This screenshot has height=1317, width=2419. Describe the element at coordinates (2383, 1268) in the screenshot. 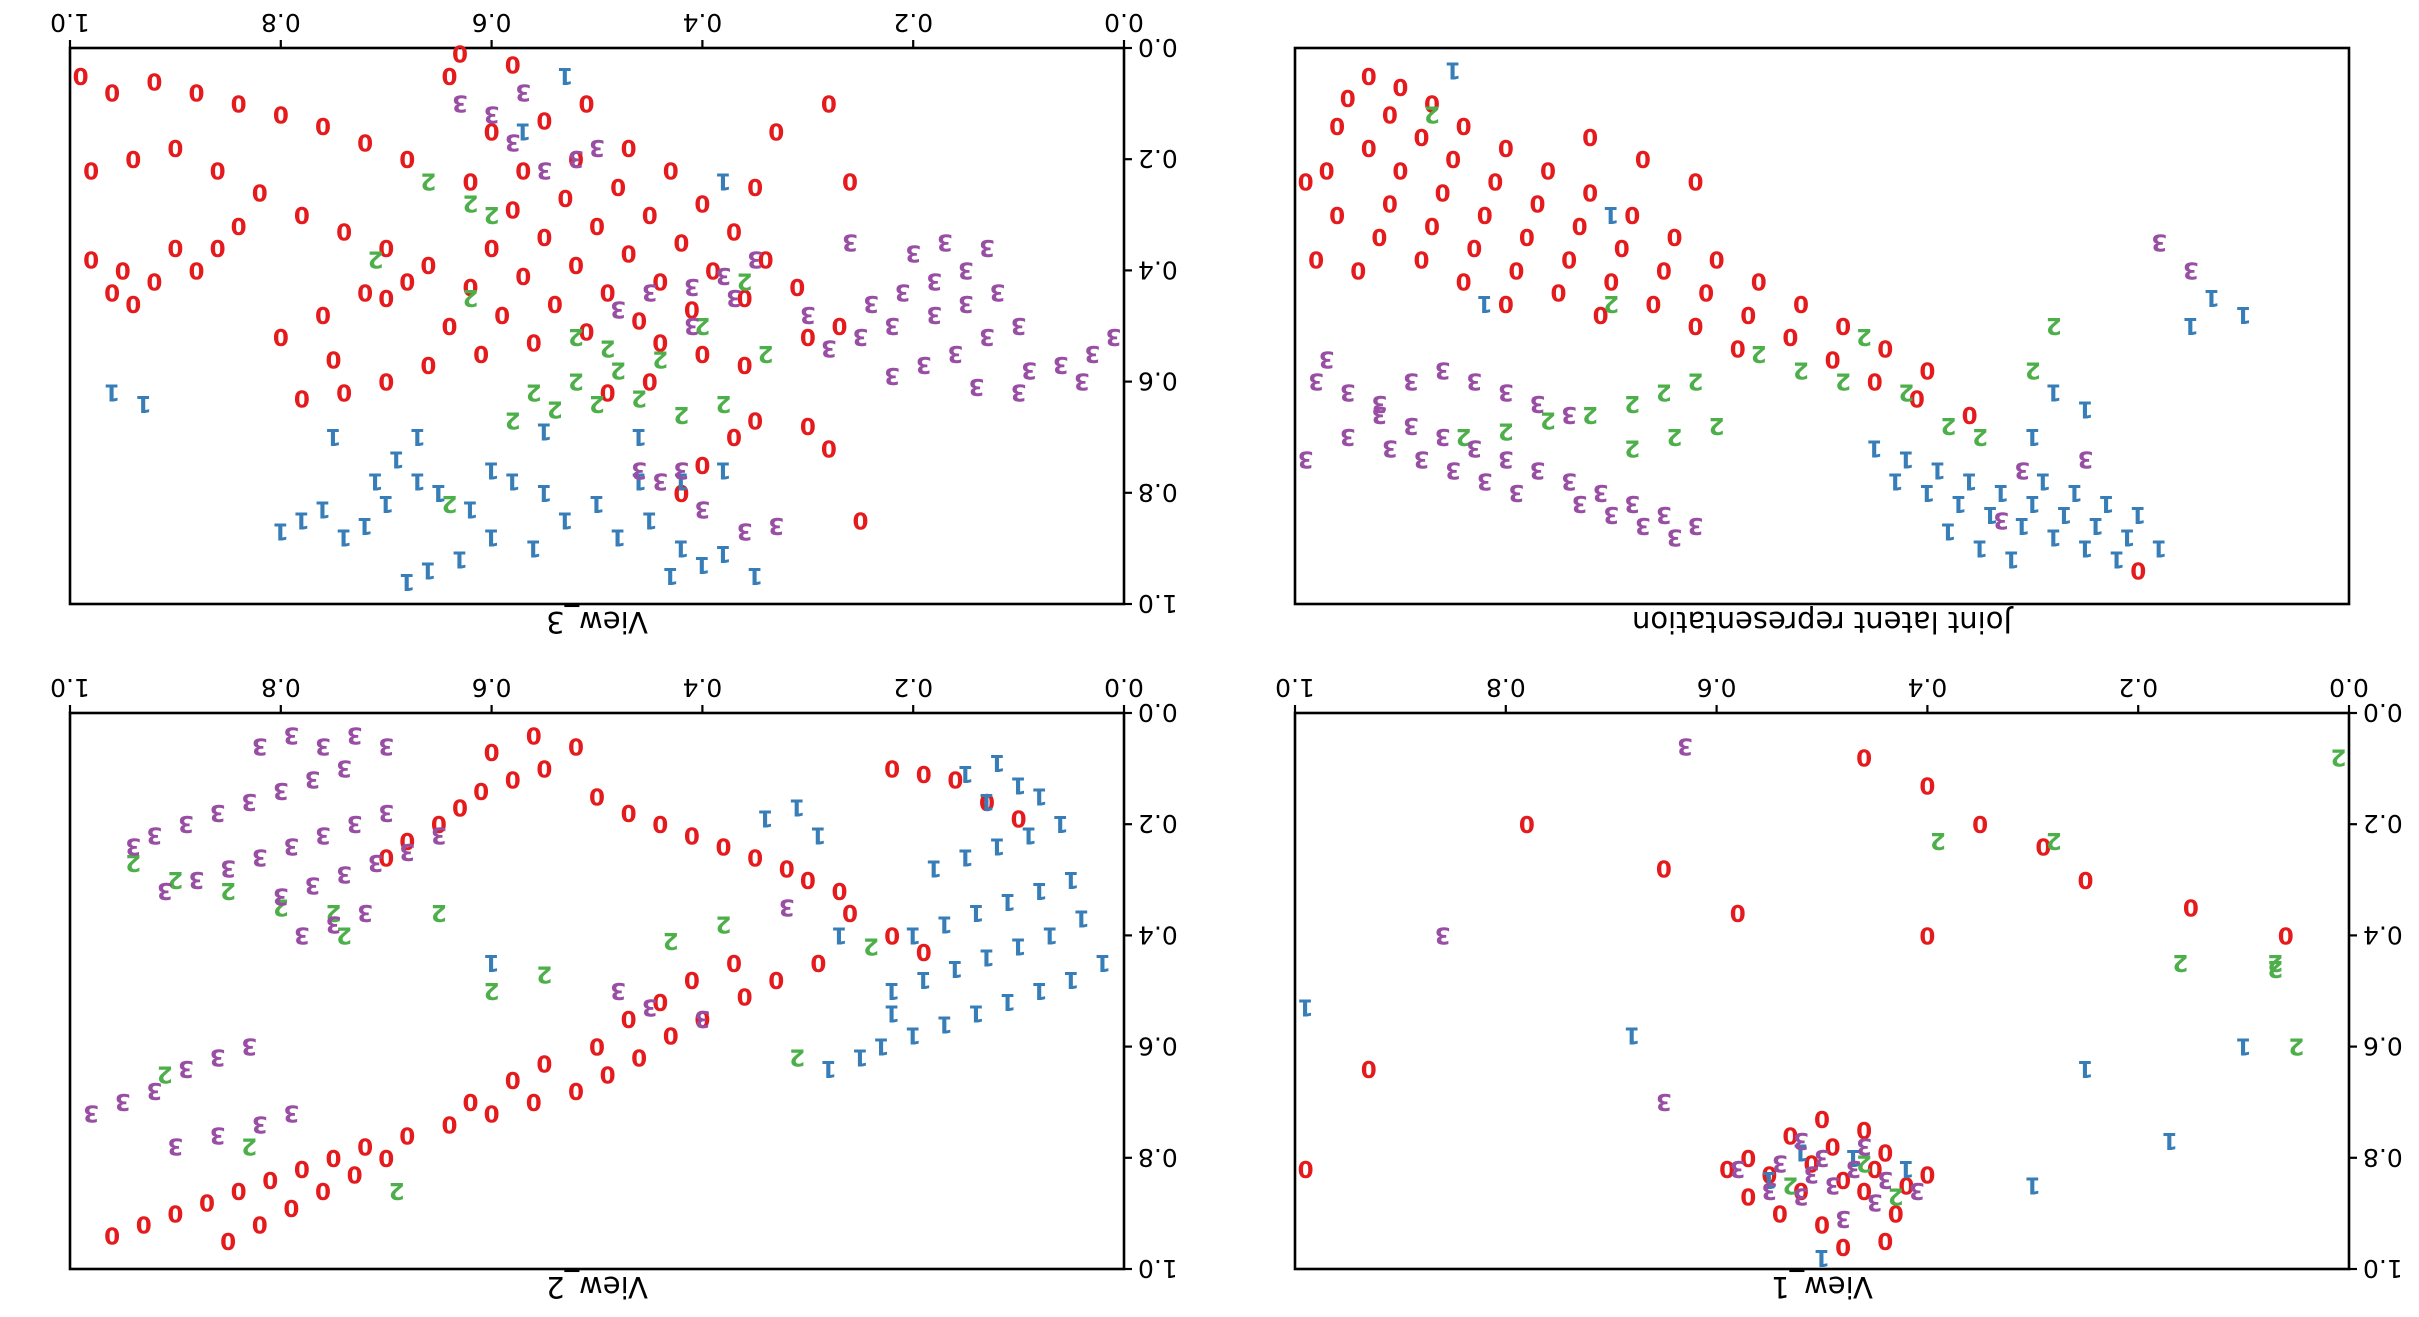

I see `y-tick-label: 1.0` at that location.